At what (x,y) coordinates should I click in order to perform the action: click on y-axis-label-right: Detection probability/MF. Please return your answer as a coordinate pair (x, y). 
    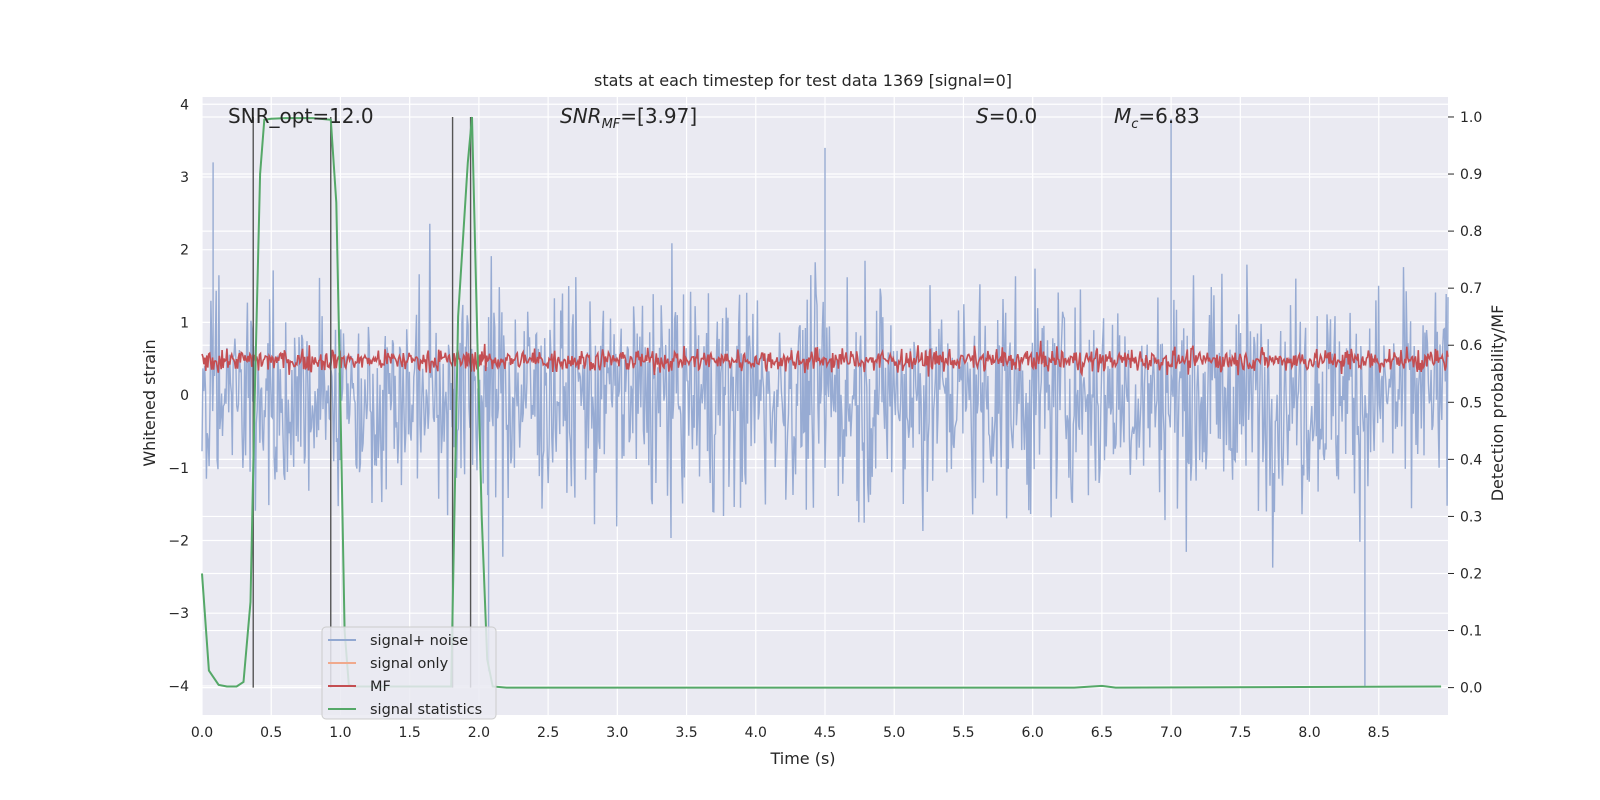
    Looking at the image, I should click on (1497, 403).